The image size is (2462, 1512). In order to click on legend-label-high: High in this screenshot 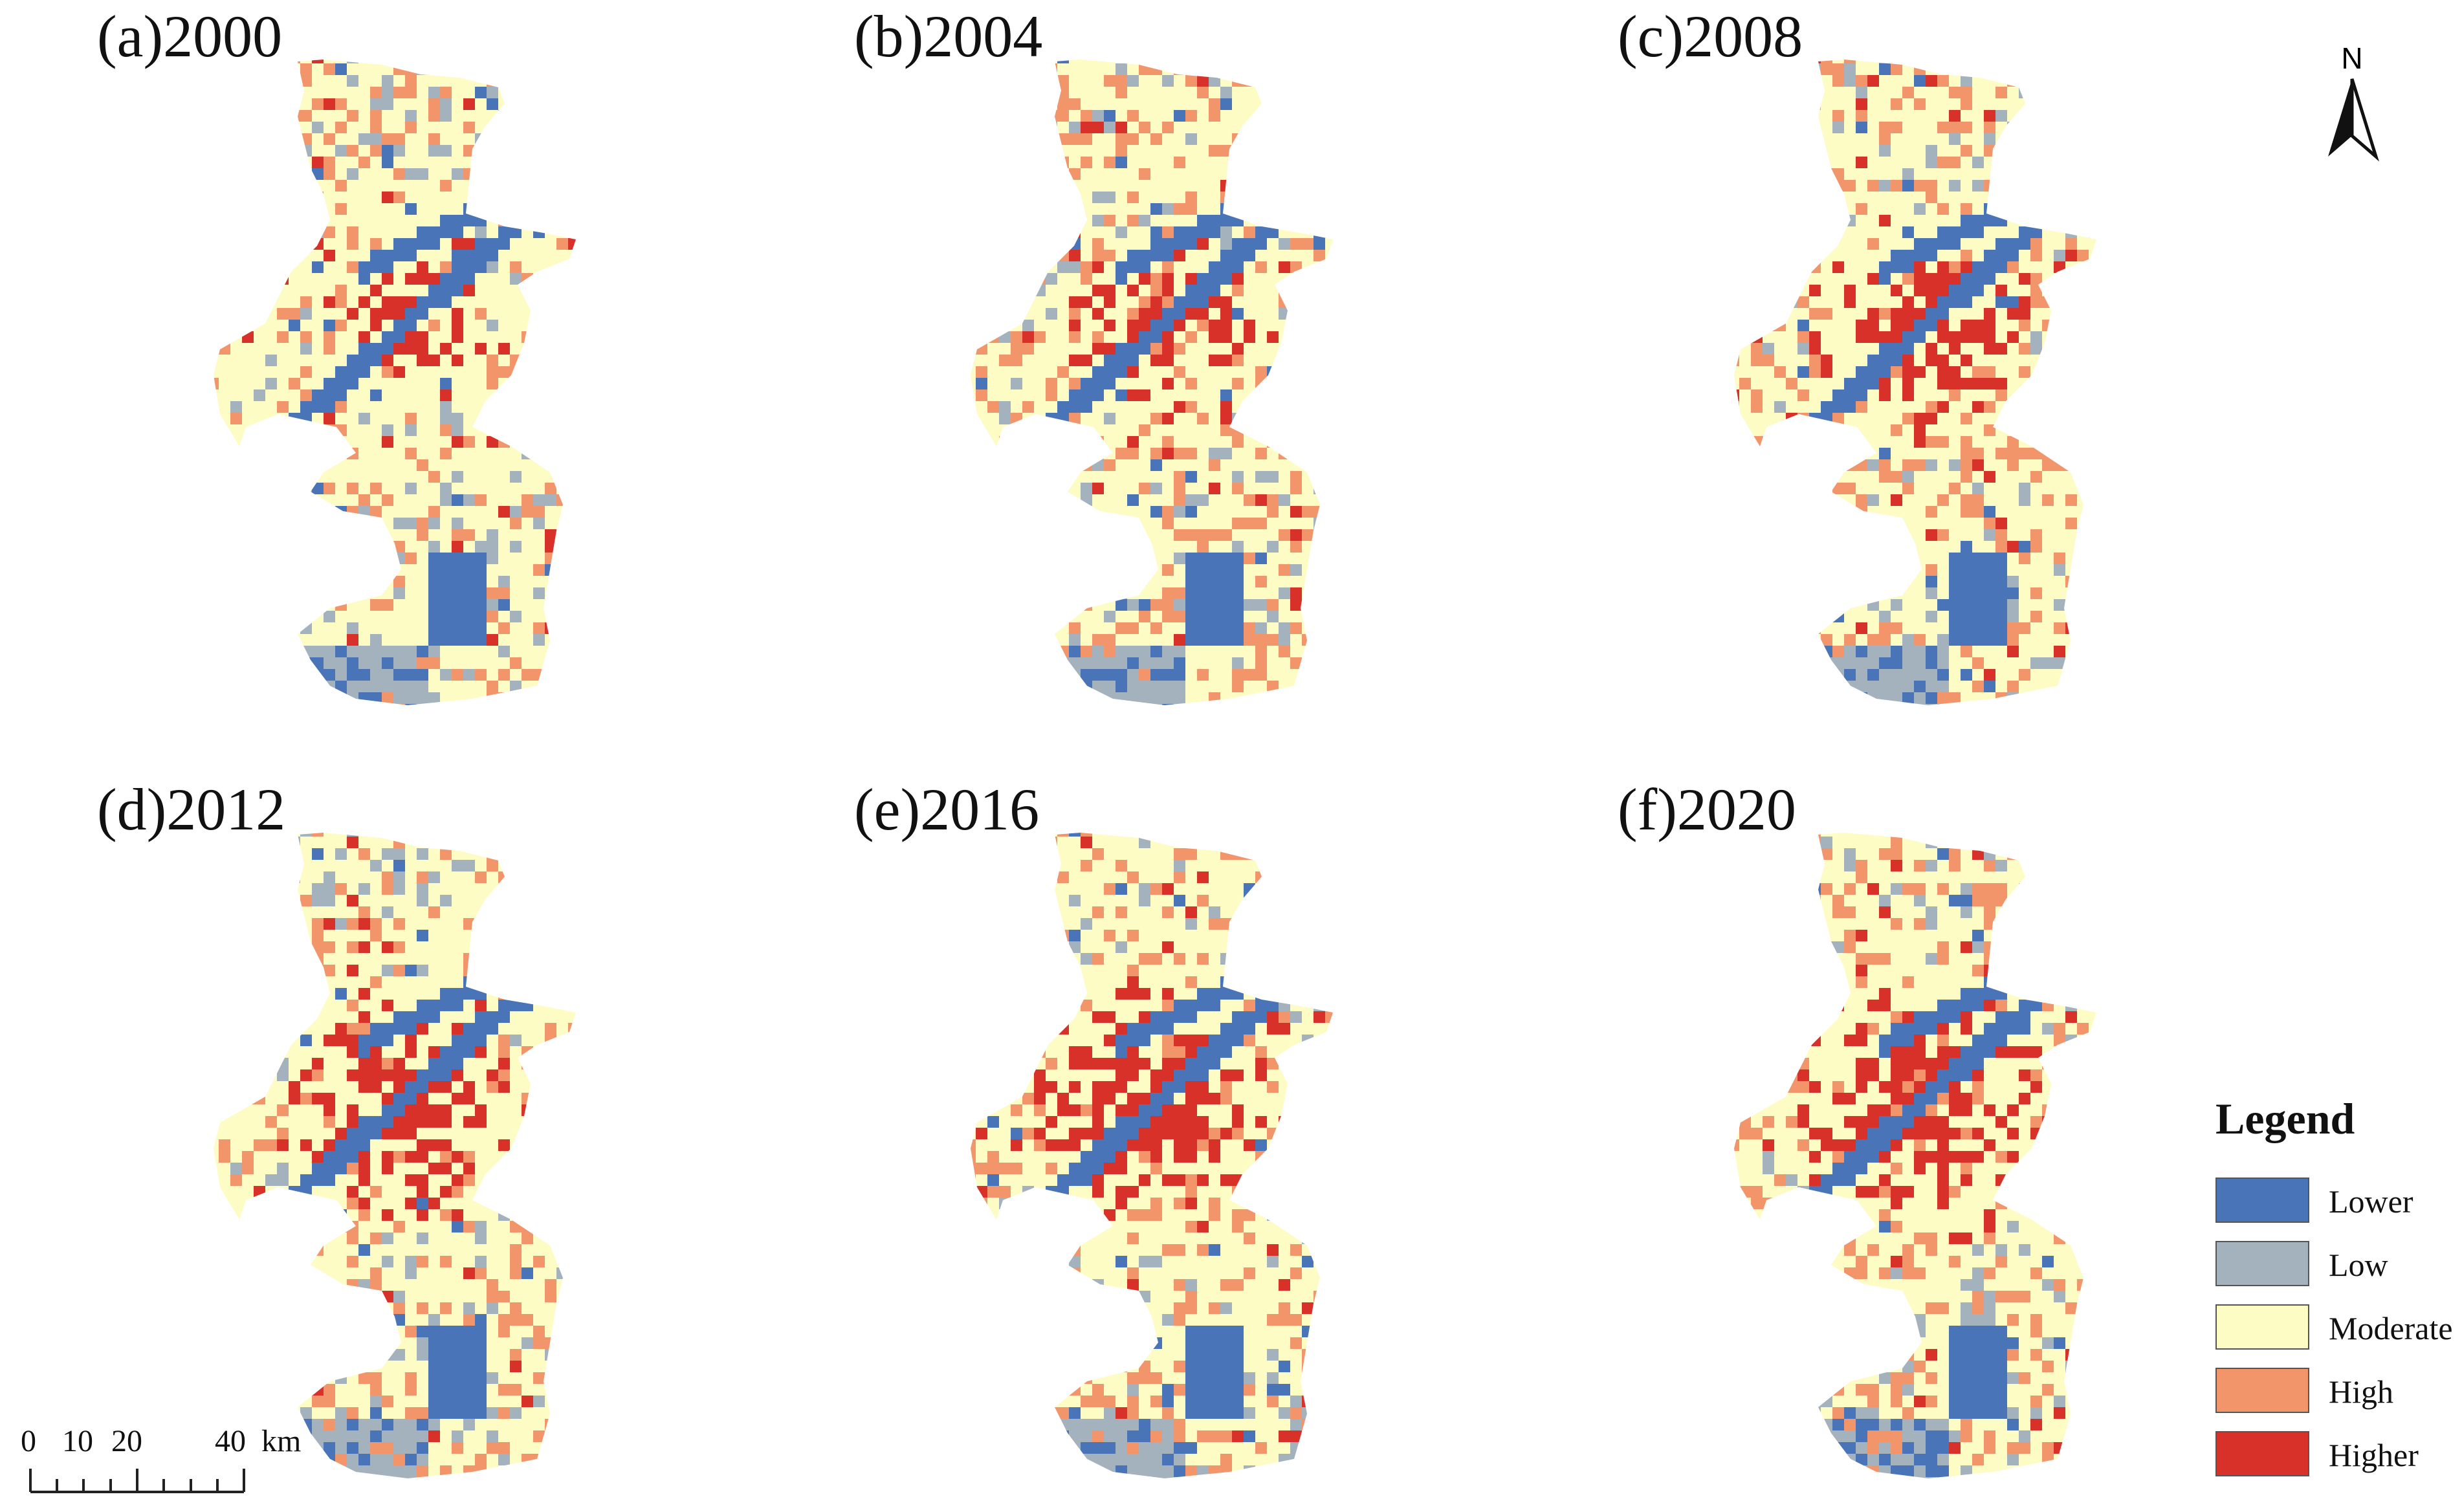, I will do `click(2361, 1392)`.